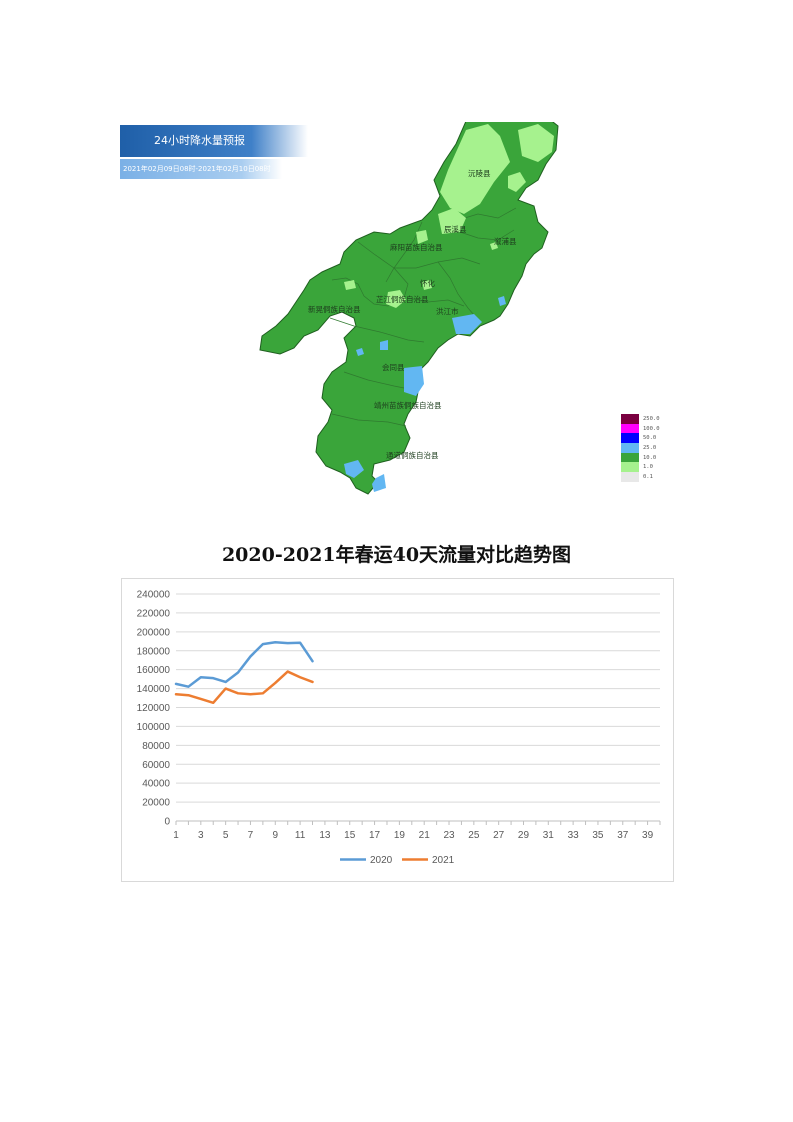 This screenshot has height=1122, width=793. I want to click on heavy-rain-areas, so click(425, 394).